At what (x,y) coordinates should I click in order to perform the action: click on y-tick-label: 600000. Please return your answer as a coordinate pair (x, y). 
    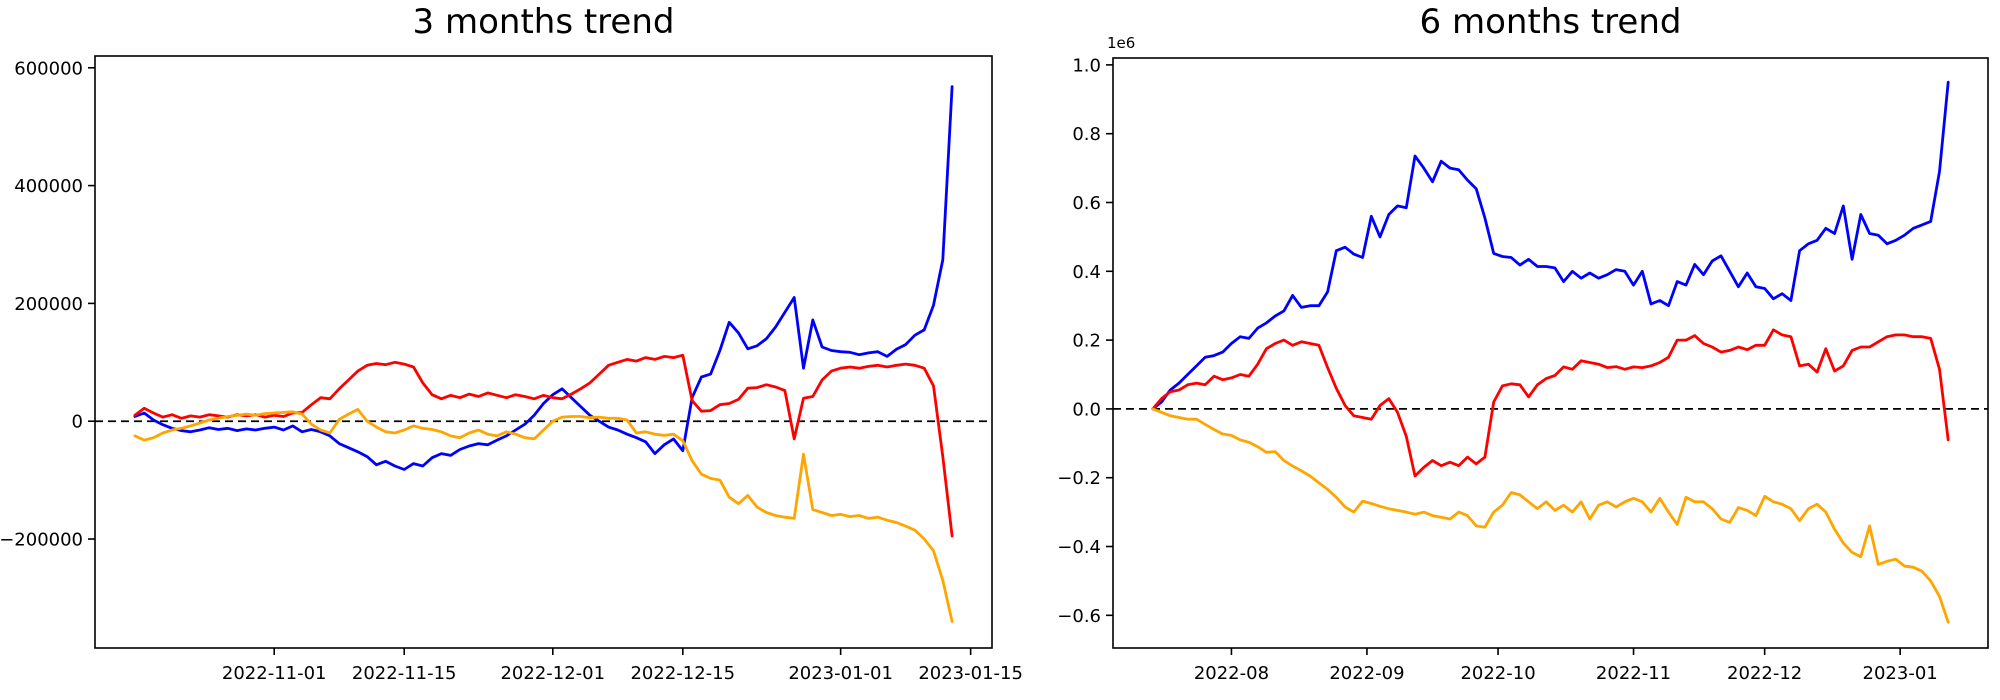
    Looking at the image, I should click on (48, 68).